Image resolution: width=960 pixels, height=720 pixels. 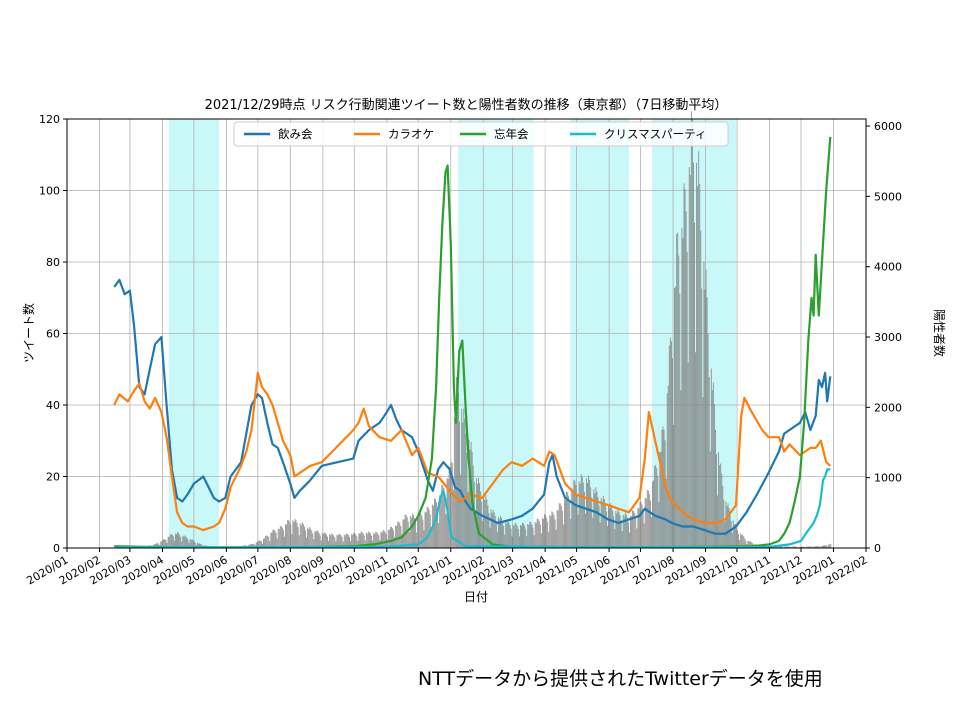 What do you see at coordinates (53, 477) in the screenshot?
I see `left-tick-label: 20` at bounding box center [53, 477].